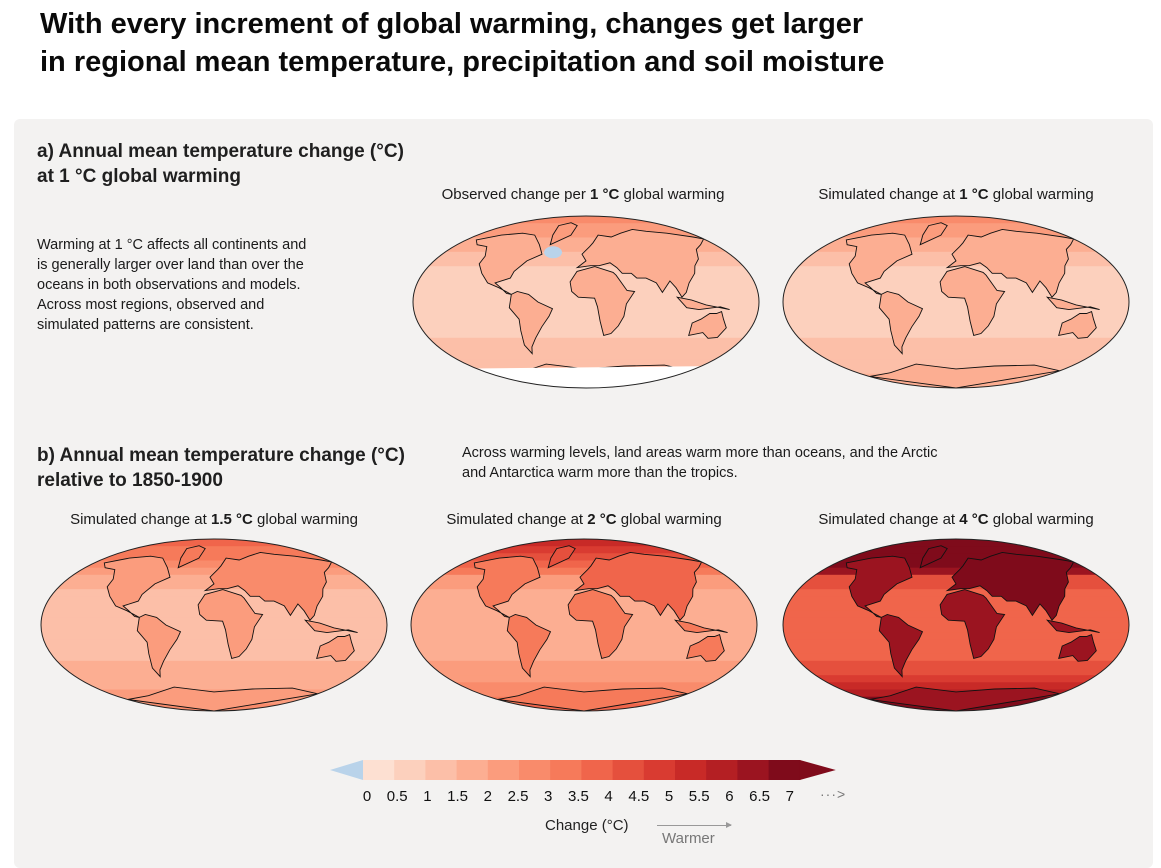 The width and height of the screenshot is (1161, 868). I want to click on caption-bold: 4 °C, so click(974, 519).